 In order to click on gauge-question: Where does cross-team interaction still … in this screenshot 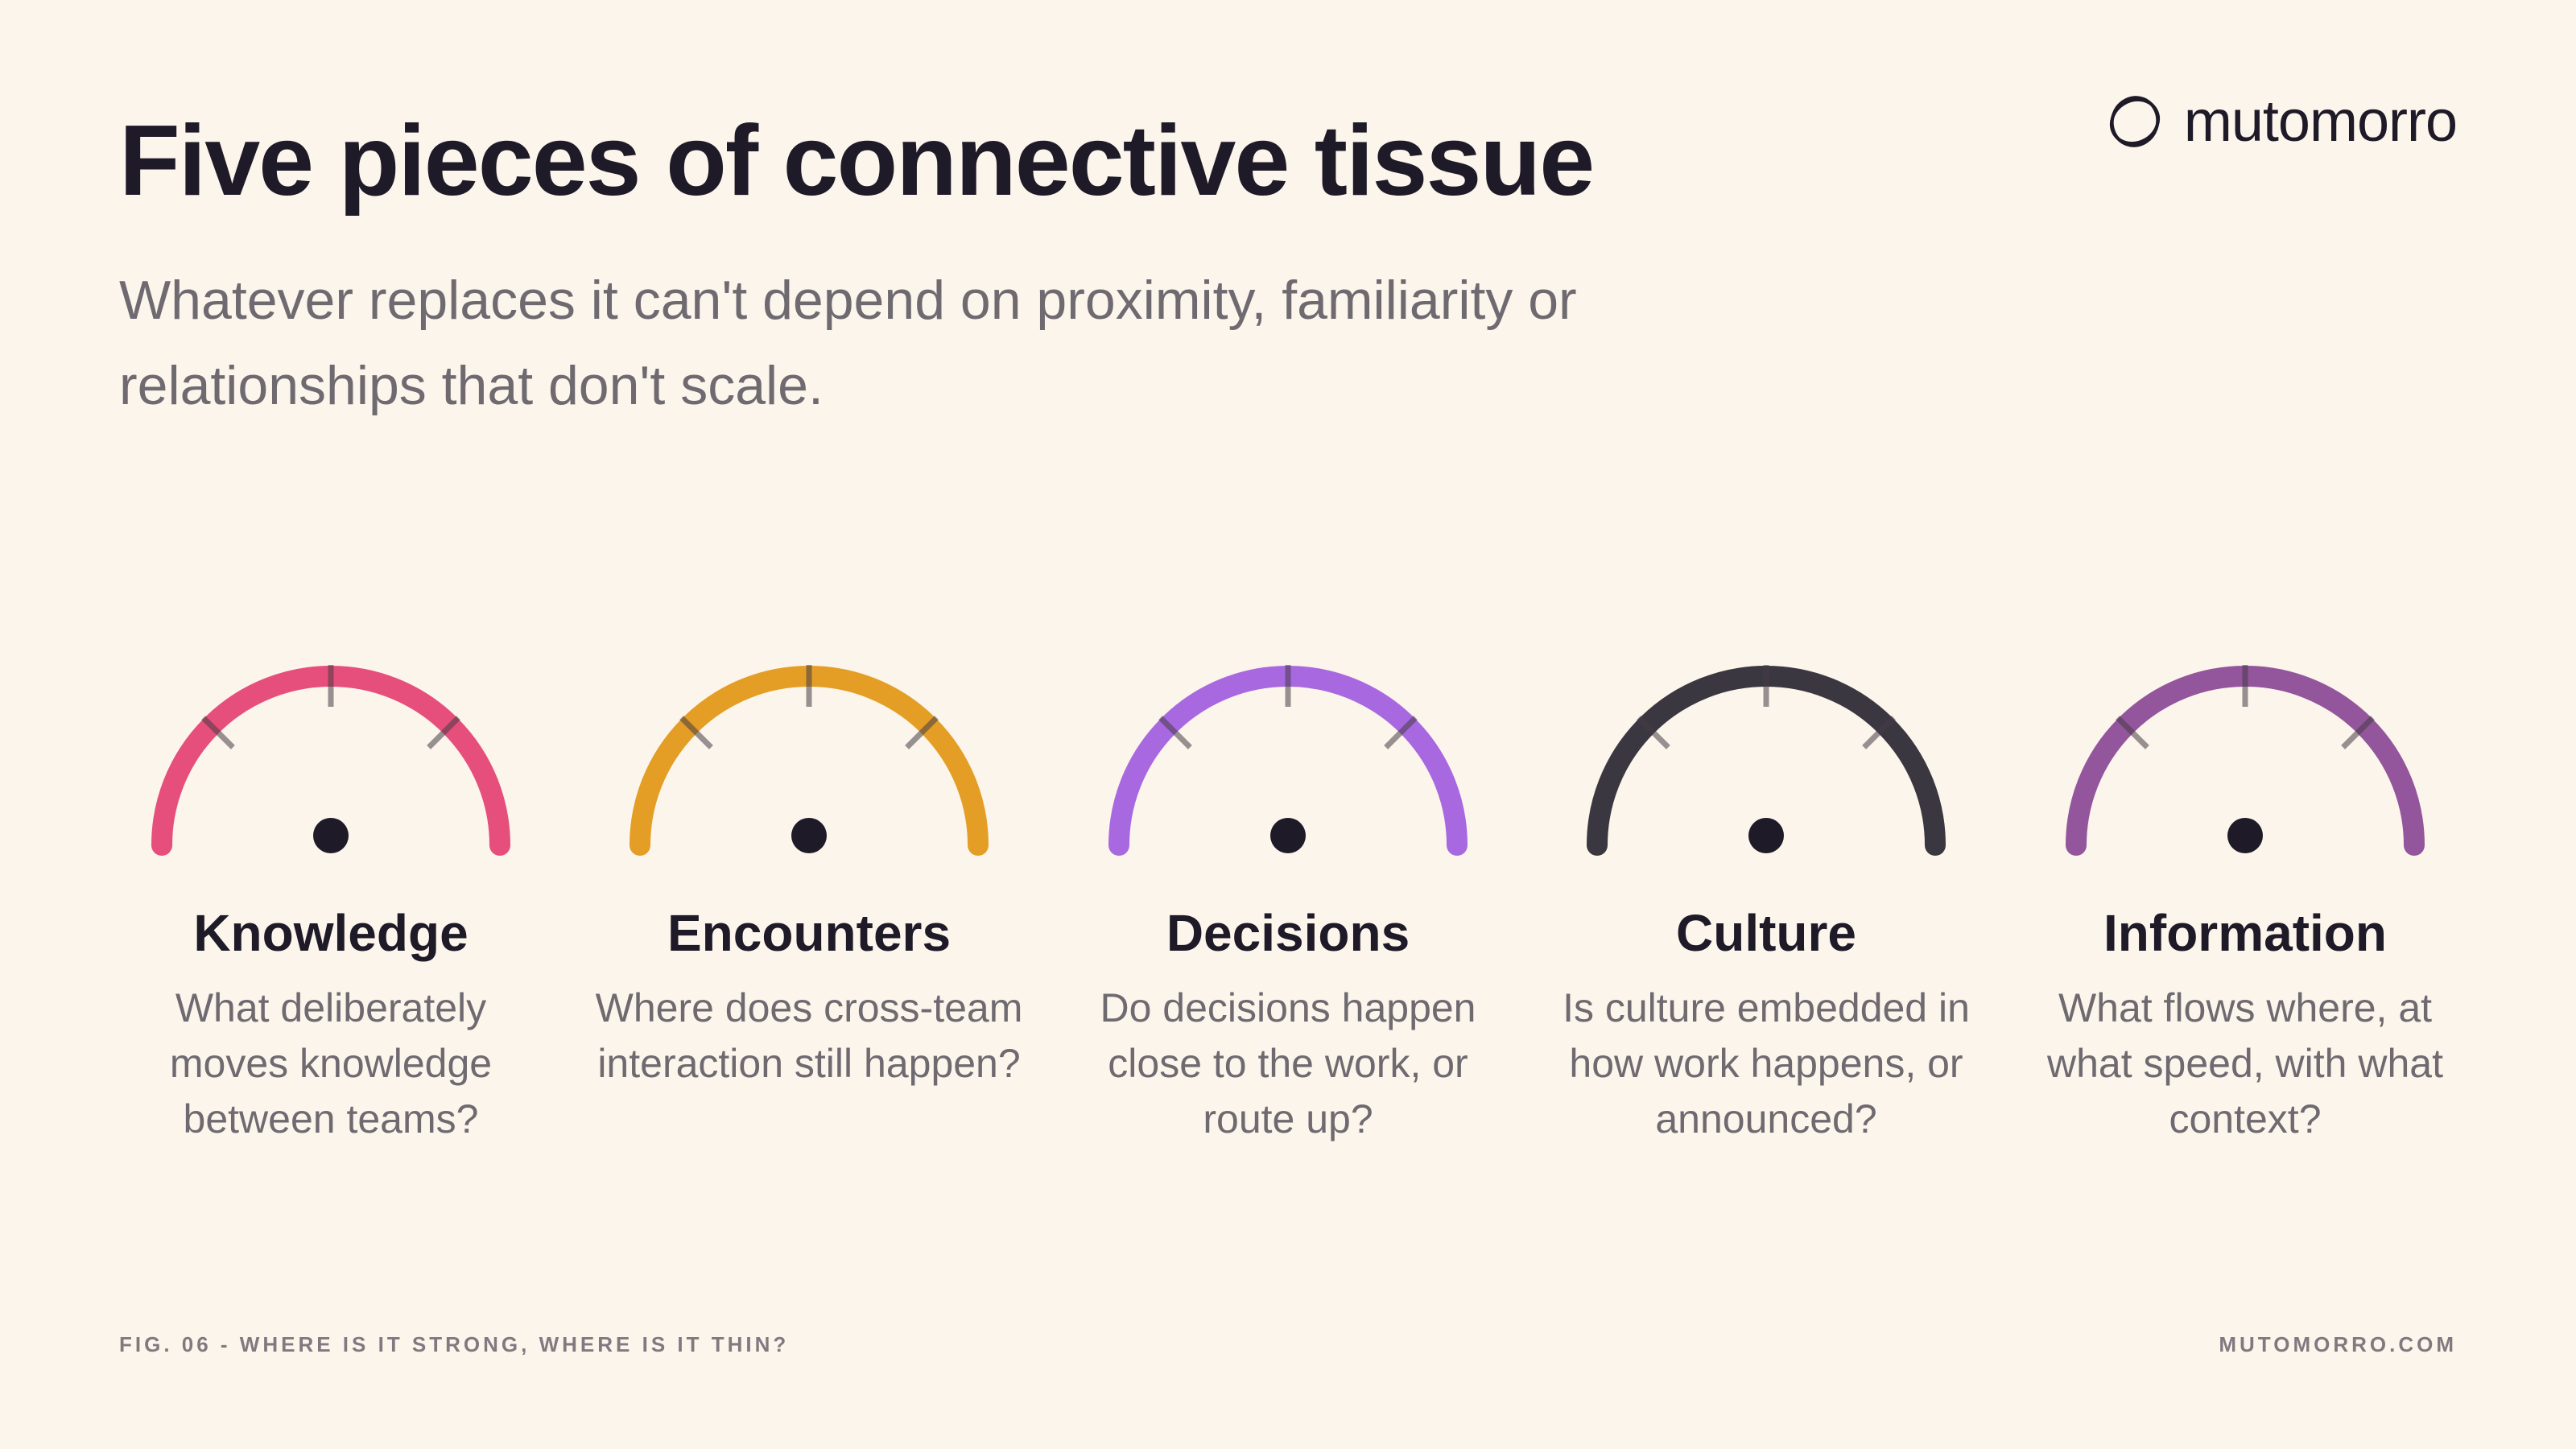, I will do `click(809, 1035)`.